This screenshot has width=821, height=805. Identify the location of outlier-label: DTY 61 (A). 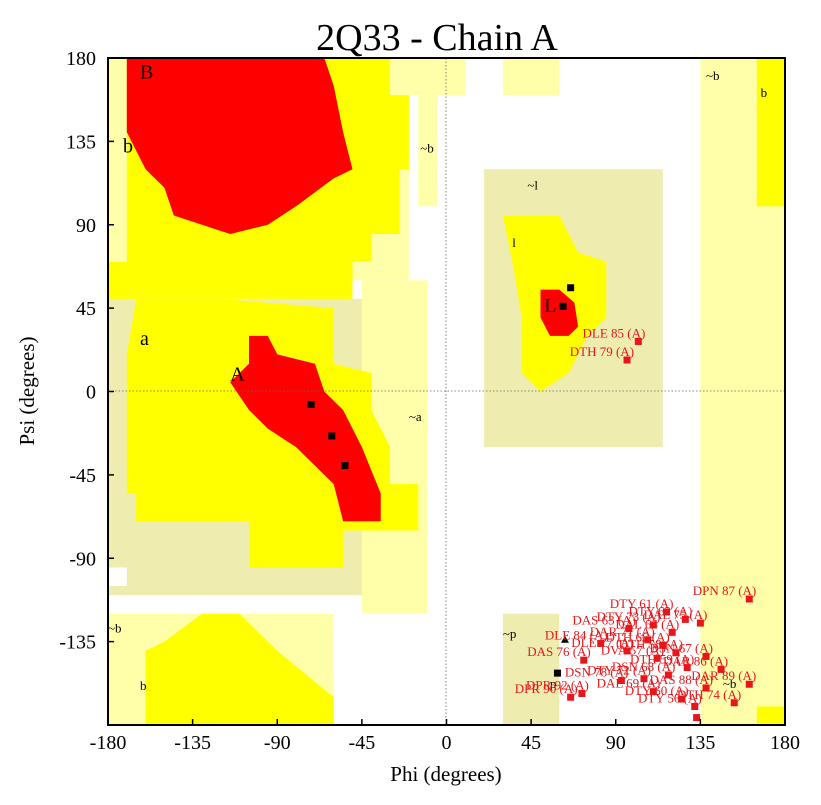
(642, 603).